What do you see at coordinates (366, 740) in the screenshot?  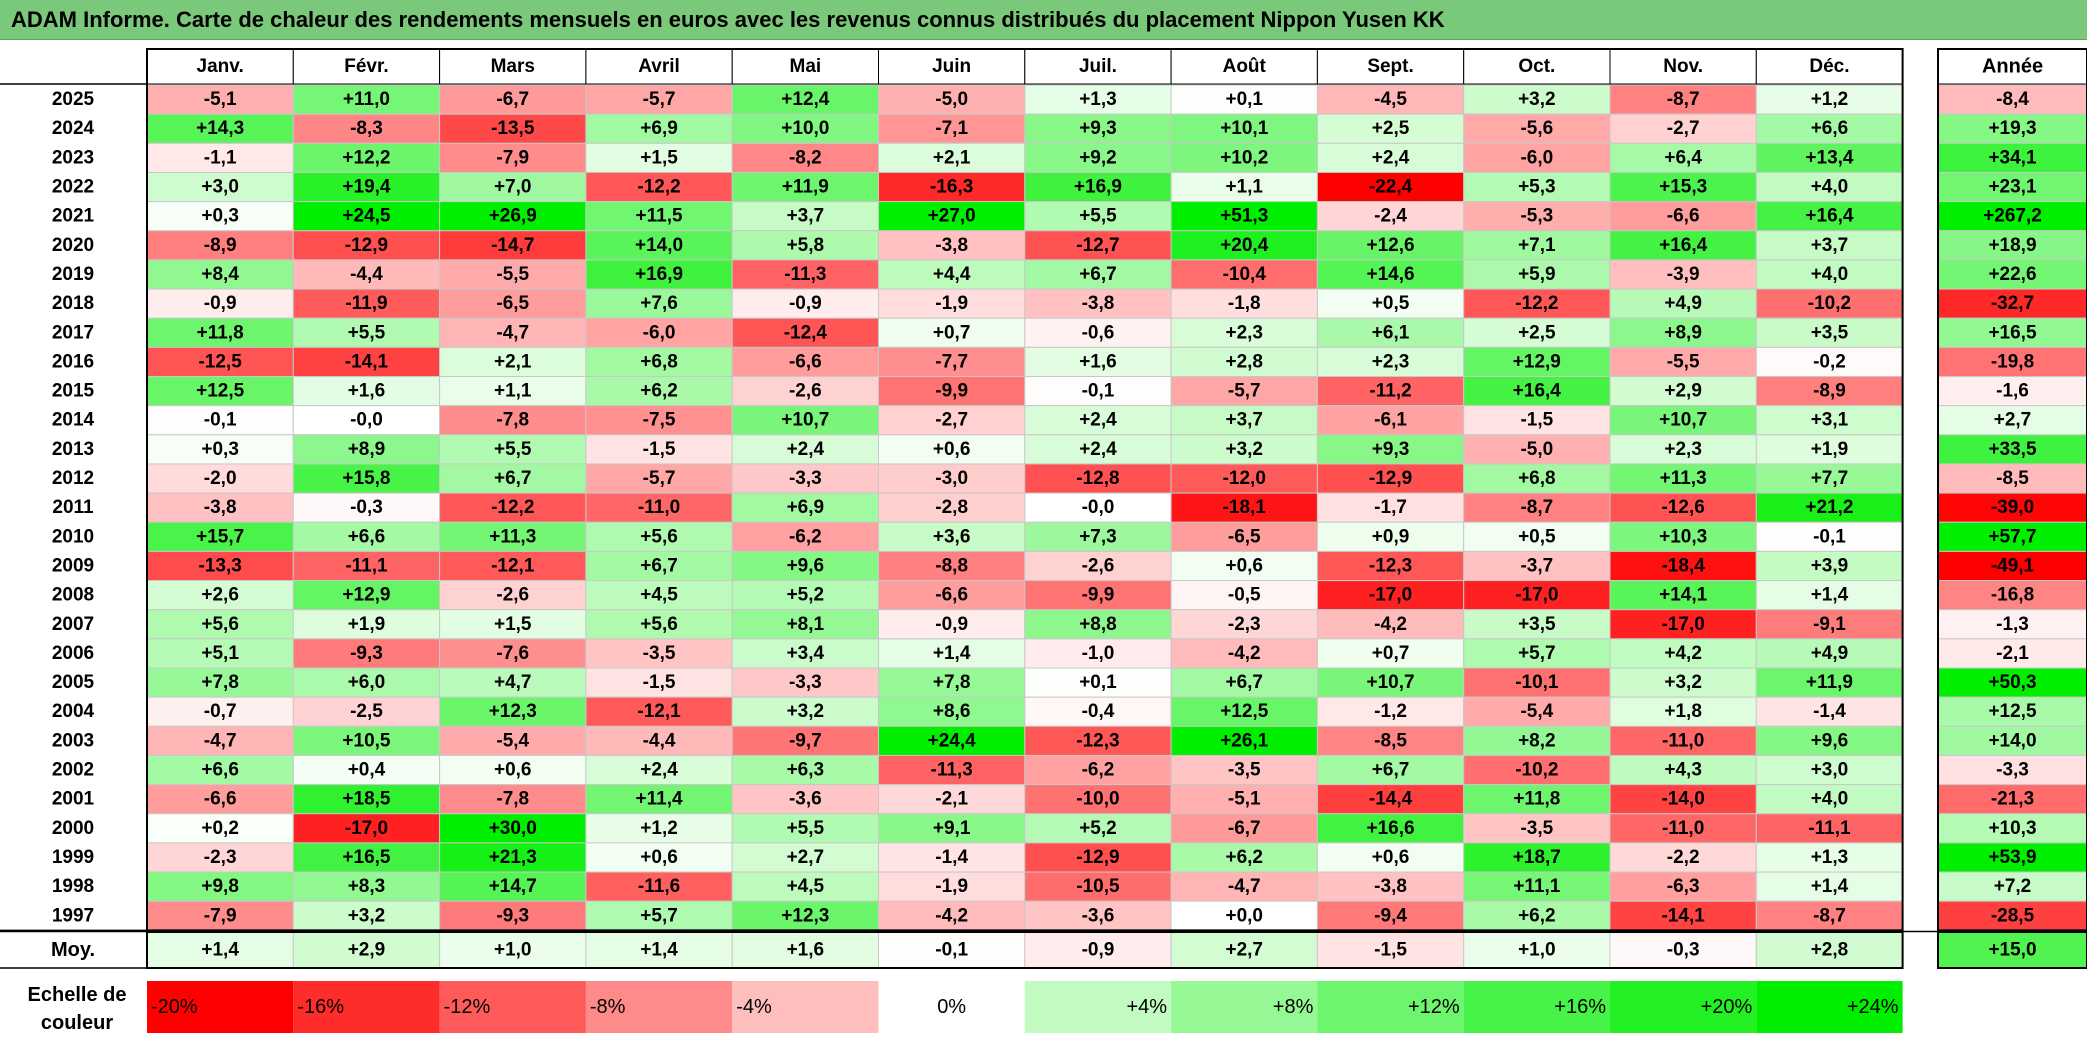 I see `cell-value: +10,5` at bounding box center [366, 740].